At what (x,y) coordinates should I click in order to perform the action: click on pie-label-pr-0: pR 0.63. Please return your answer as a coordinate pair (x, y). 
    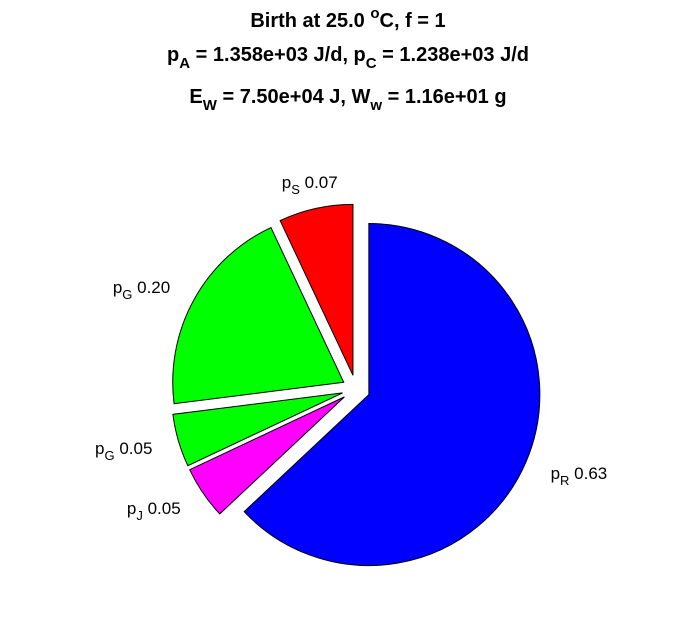
    Looking at the image, I should click on (579, 476).